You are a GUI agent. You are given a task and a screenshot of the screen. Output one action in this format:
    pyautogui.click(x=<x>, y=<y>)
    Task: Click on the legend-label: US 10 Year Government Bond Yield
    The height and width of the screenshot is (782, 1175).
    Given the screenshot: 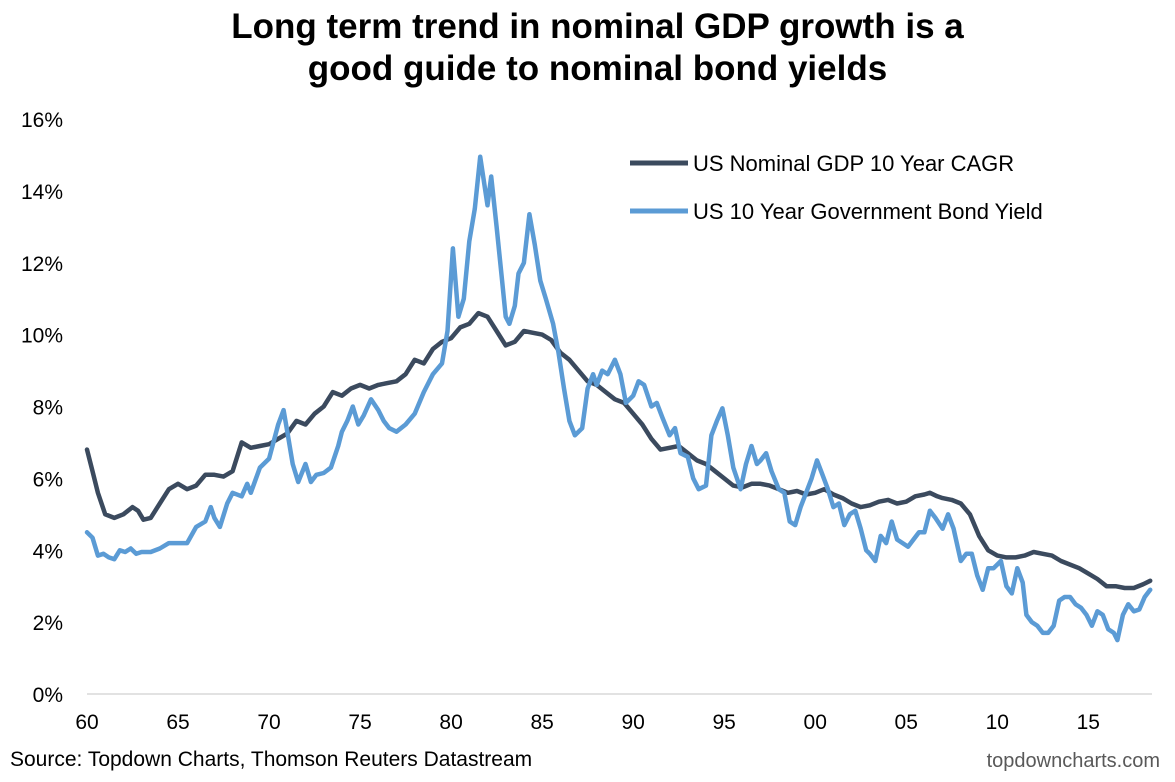 What is the action you would take?
    pyautogui.click(x=868, y=211)
    